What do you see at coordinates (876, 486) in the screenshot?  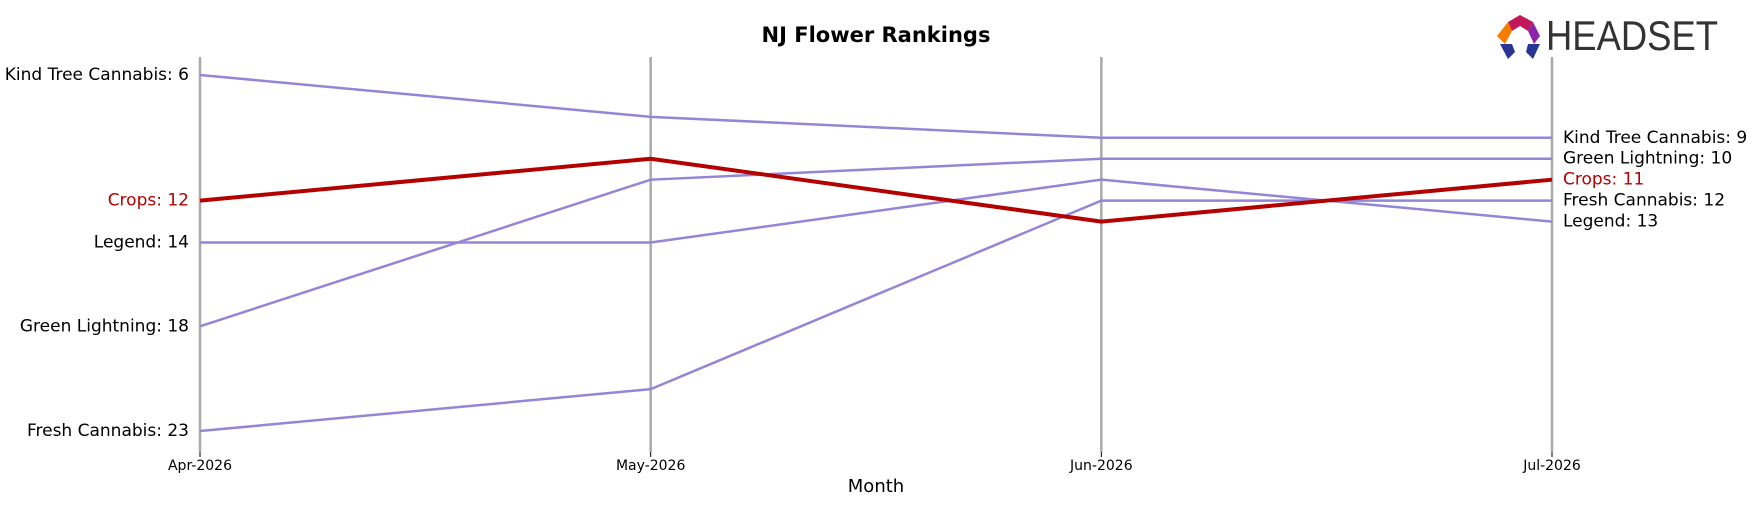 I see `x-axis-label: Month` at bounding box center [876, 486].